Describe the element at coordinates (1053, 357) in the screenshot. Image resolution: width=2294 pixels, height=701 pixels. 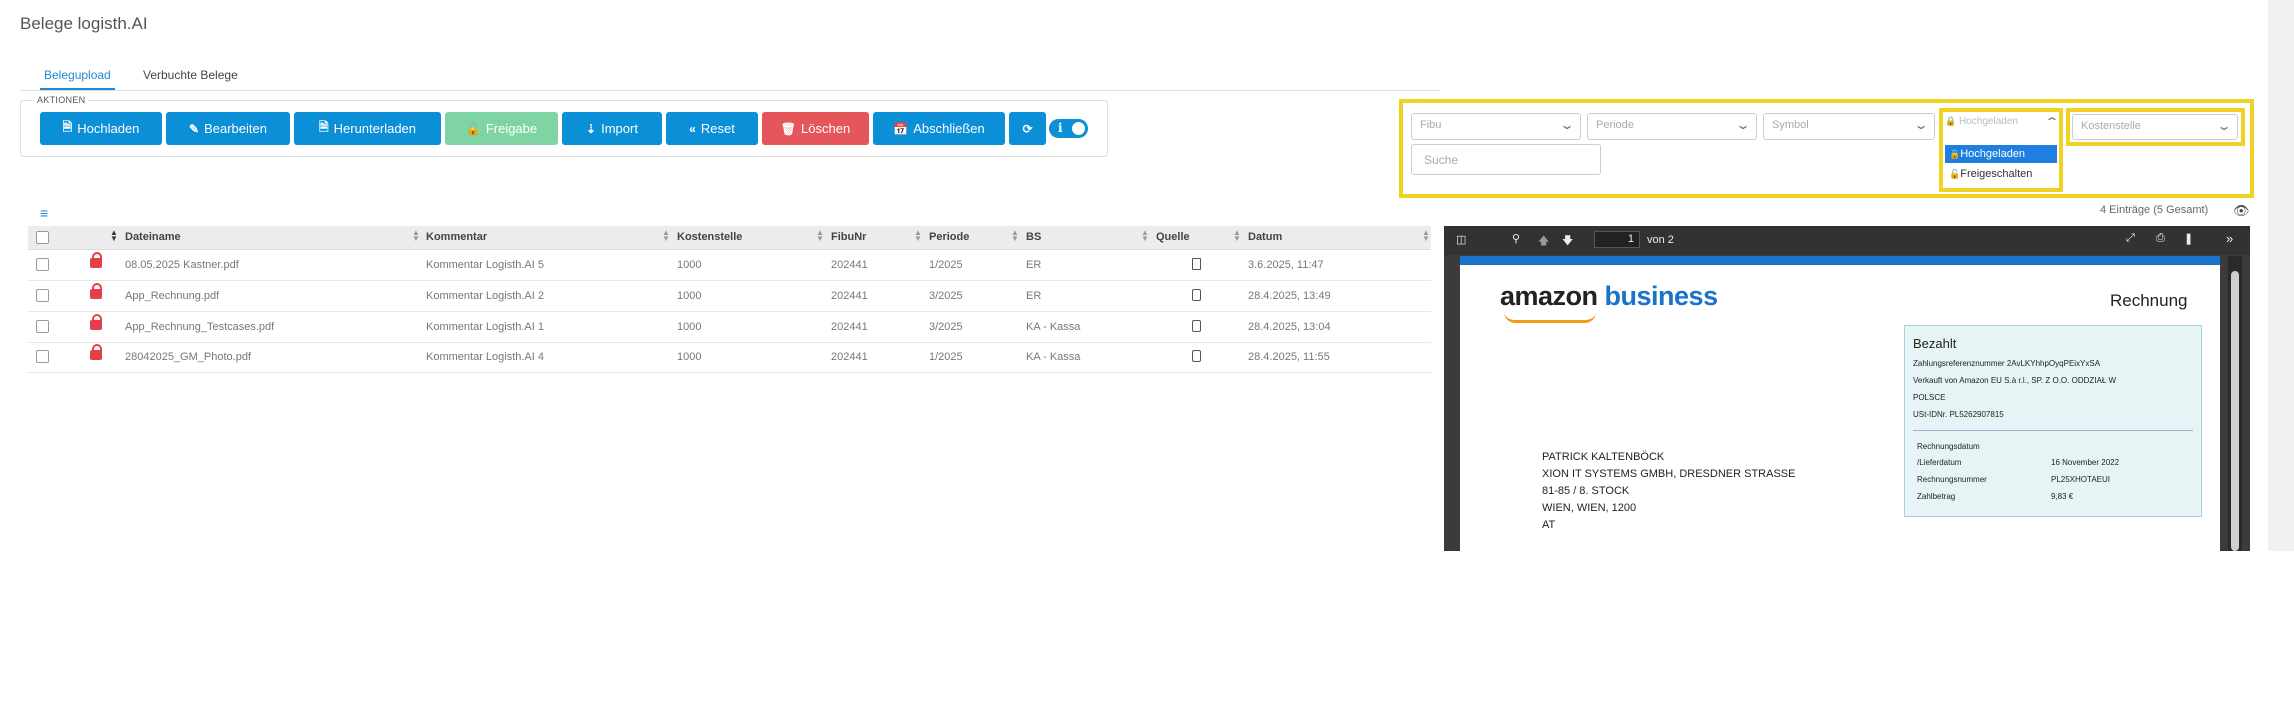
I see `cell-bs: KA - Kassa` at that location.